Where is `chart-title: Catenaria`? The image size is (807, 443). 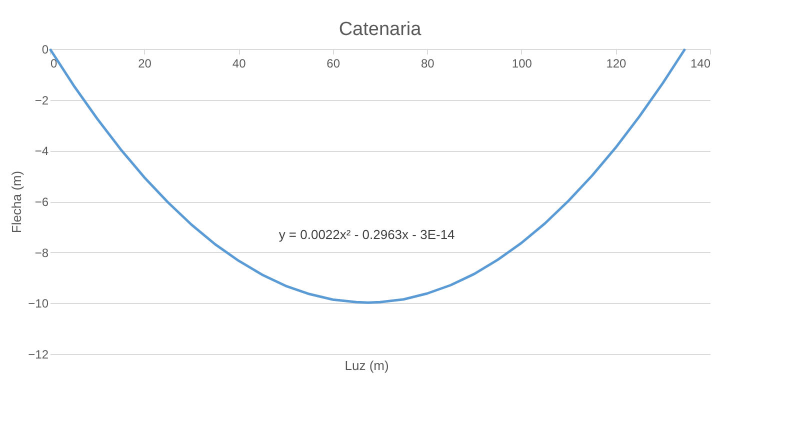 chart-title: Catenaria is located at coordinates (380, 29).